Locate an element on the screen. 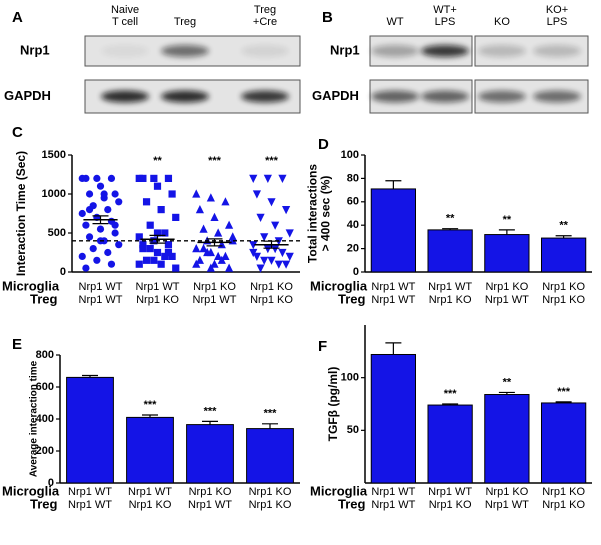  blot-column-label: T cell is located at coordinates (125, 22).